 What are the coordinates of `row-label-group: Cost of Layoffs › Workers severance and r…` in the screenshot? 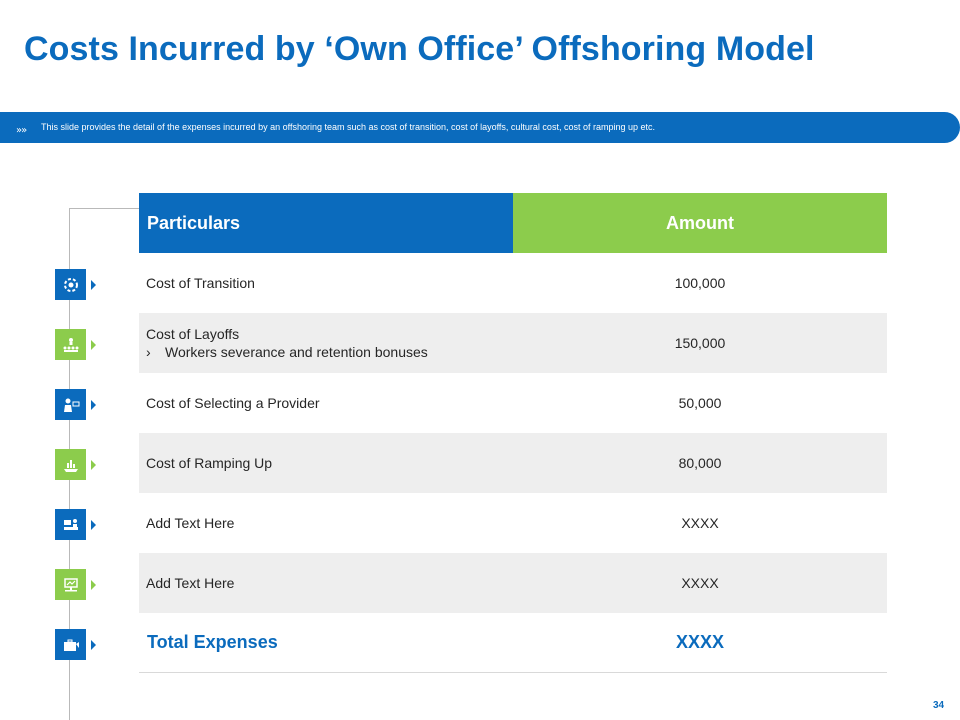 It's located at (326, 343).